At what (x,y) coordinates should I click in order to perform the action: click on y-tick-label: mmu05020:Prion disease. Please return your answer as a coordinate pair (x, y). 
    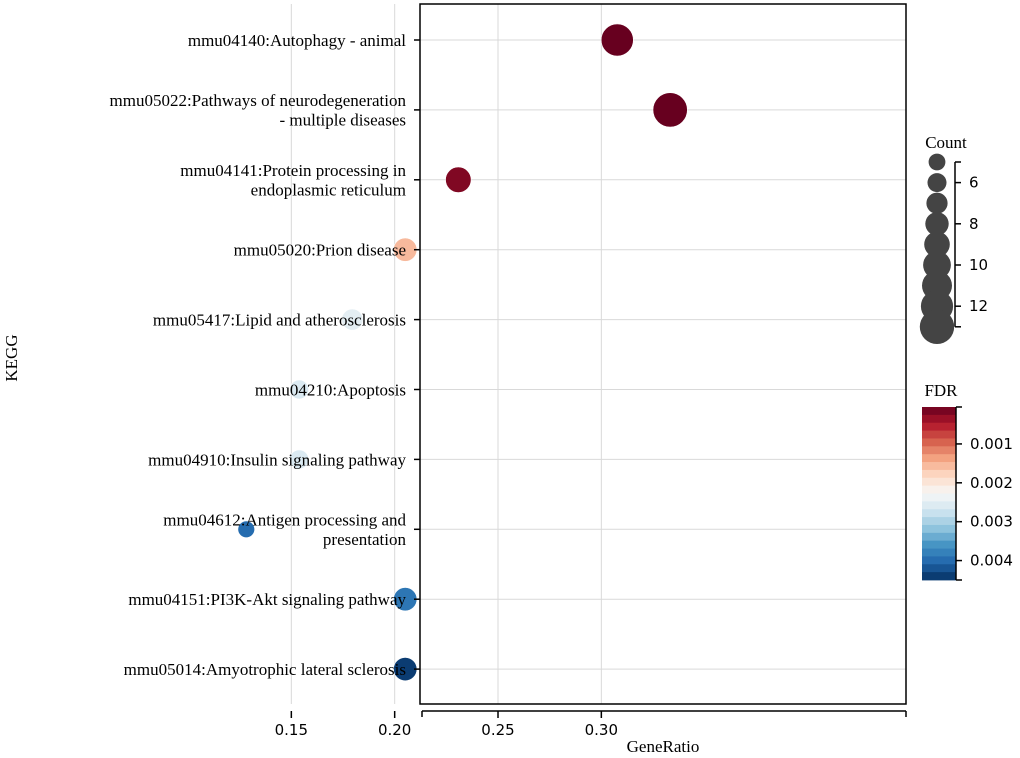
    Looking at the image, I should click on (320, 250).